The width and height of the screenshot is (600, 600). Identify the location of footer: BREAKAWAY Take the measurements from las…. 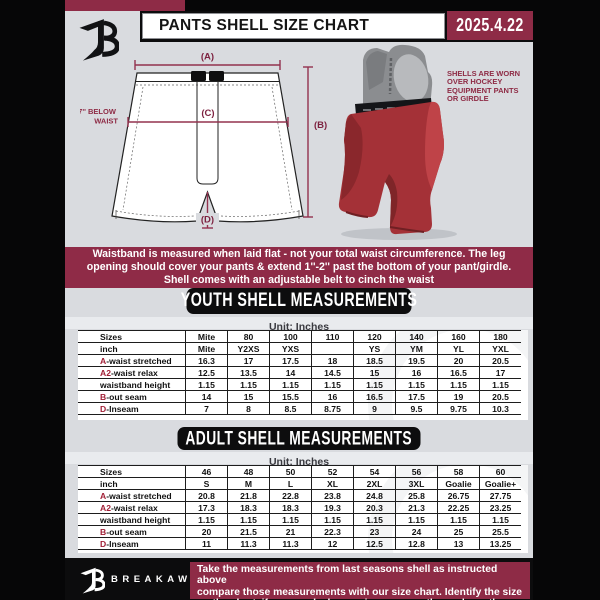
(299, 579).